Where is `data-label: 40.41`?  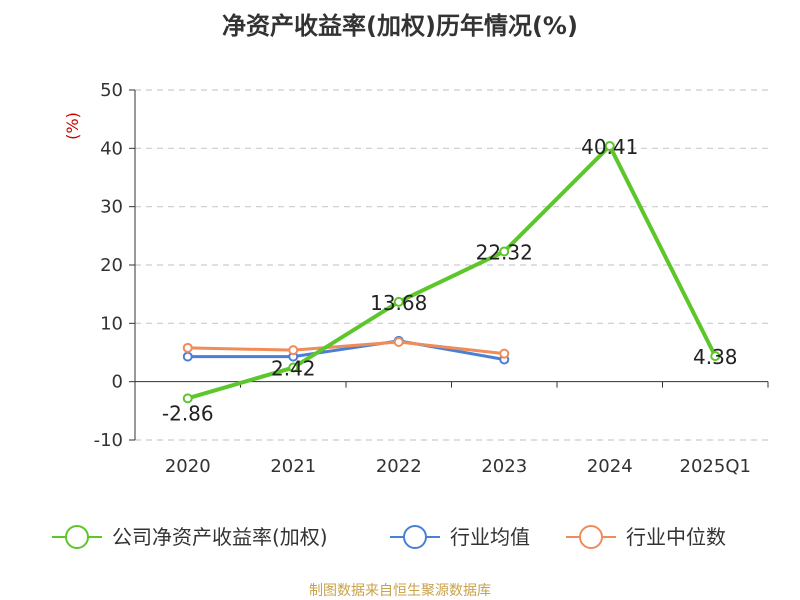 data-label: 40.41 is located at coordinates (609, 147).